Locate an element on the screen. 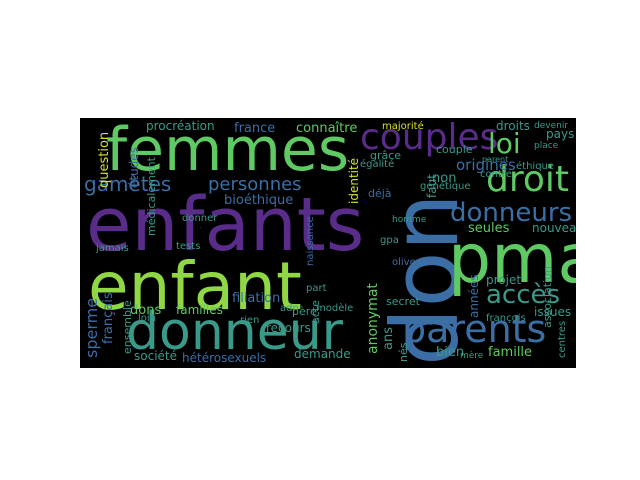 Image resolution: width=640 pixels, height=480 pixels. word-issues: issues is located at coordinates (553, 312).